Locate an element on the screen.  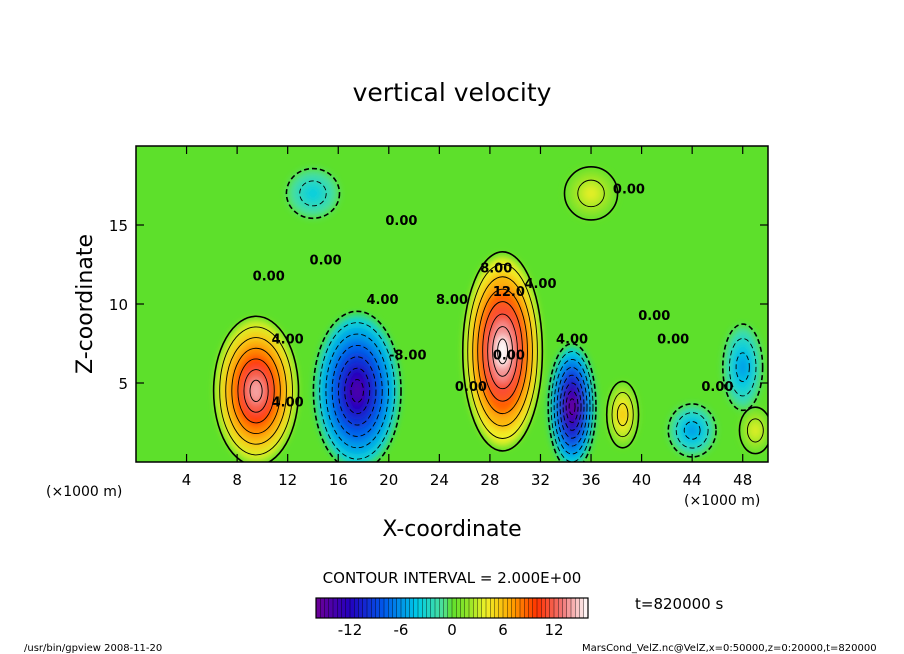
x-tick-label: 28 is located at coordinates (489, 480).